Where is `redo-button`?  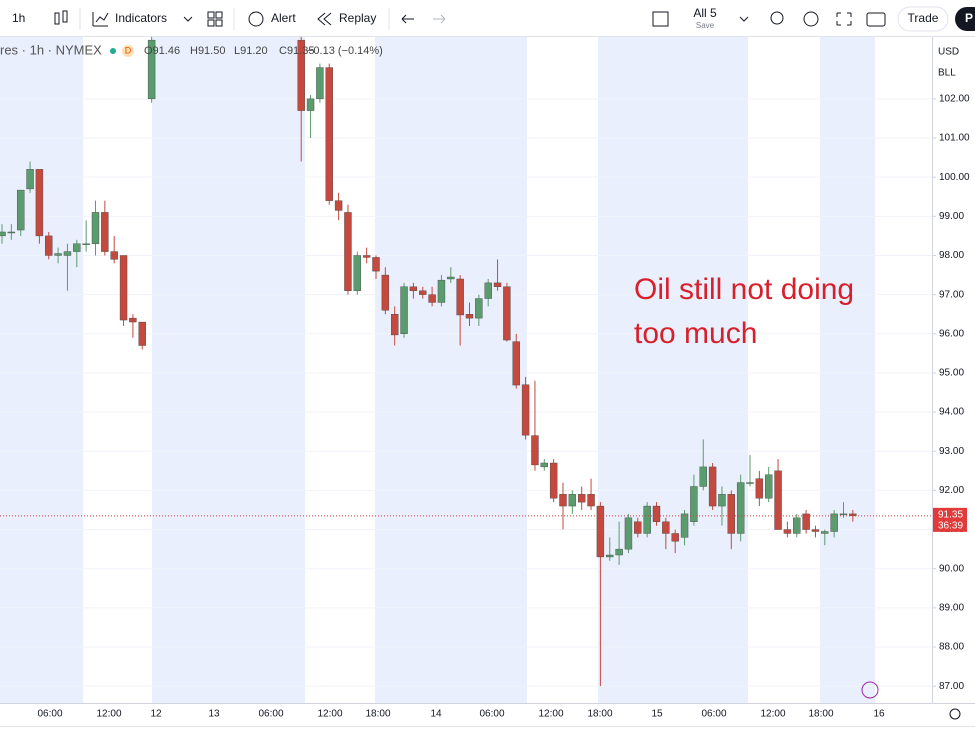 redo-button is located at coordinates (439, 19).